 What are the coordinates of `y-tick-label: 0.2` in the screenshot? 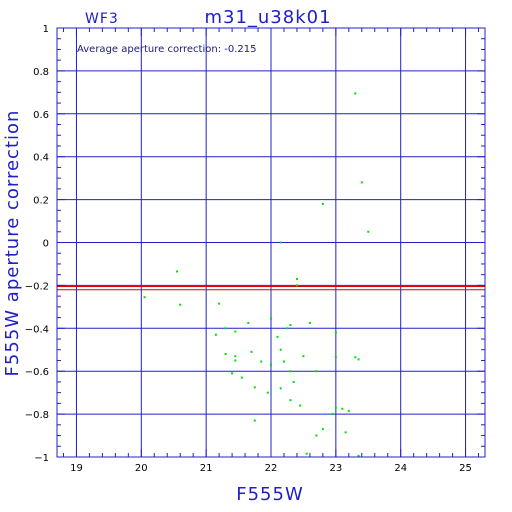 It's located at (41, 201).